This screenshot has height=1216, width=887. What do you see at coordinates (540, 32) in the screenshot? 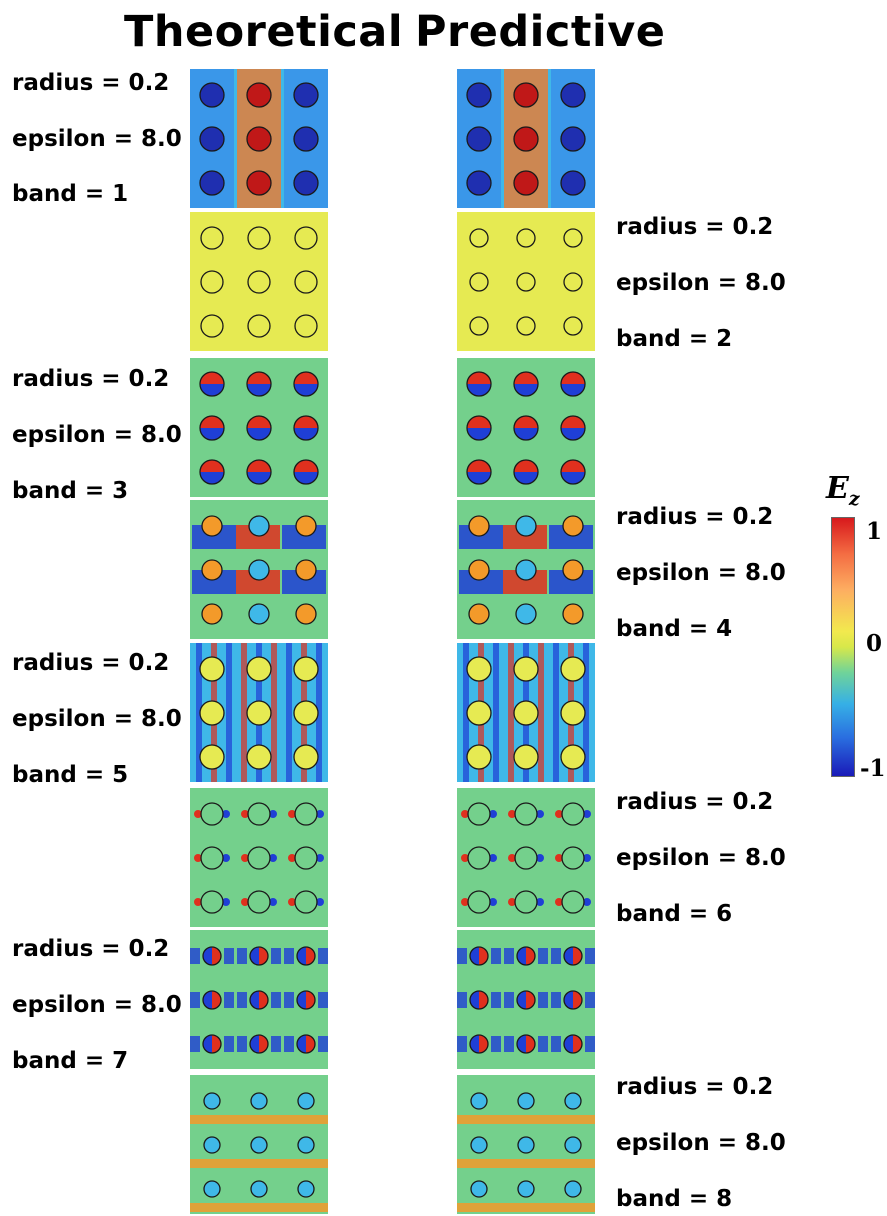
I see `predictive-heading: Predictive` at bounding box center [540, 32].